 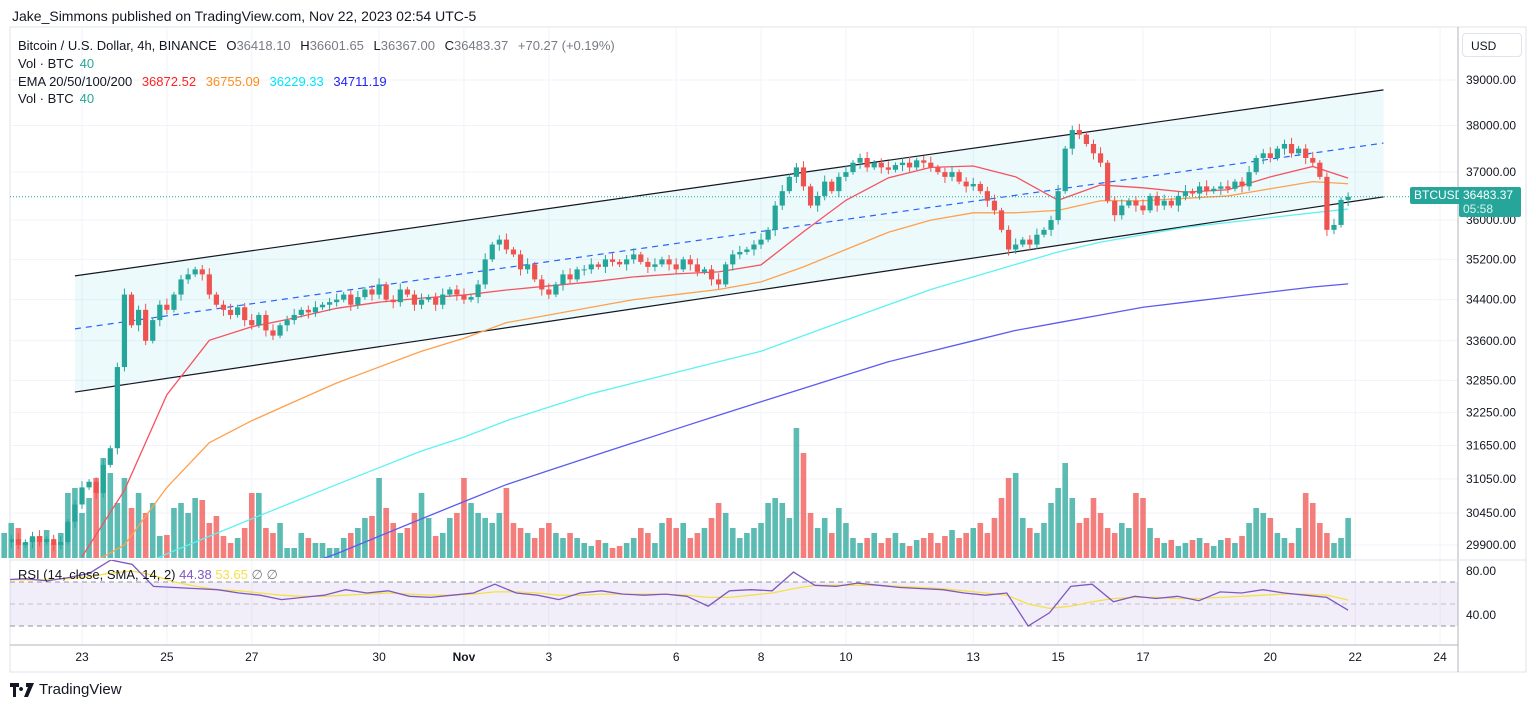 What do you see at coordinates (1491, 445) in the screenshot?
I see `price-tick-label: 31650.00` at bounding box center [1491, 445].